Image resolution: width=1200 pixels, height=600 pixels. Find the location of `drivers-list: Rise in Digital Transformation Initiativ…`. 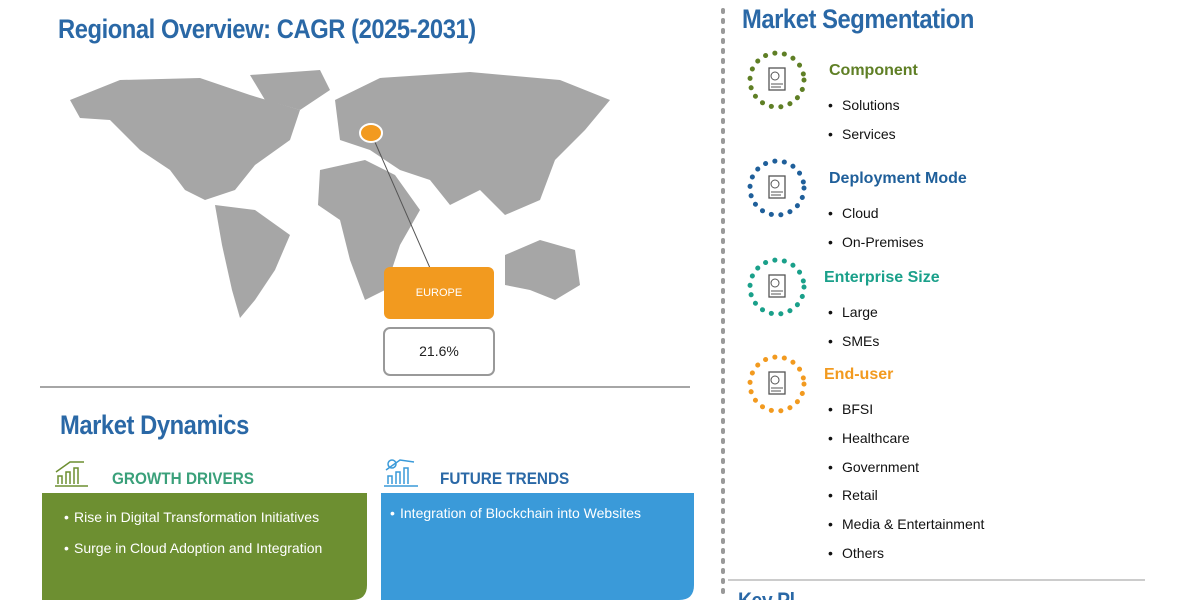

drivers-list: Rise in Digital Transformation Initiativ… is located at coordinates (204, 540).